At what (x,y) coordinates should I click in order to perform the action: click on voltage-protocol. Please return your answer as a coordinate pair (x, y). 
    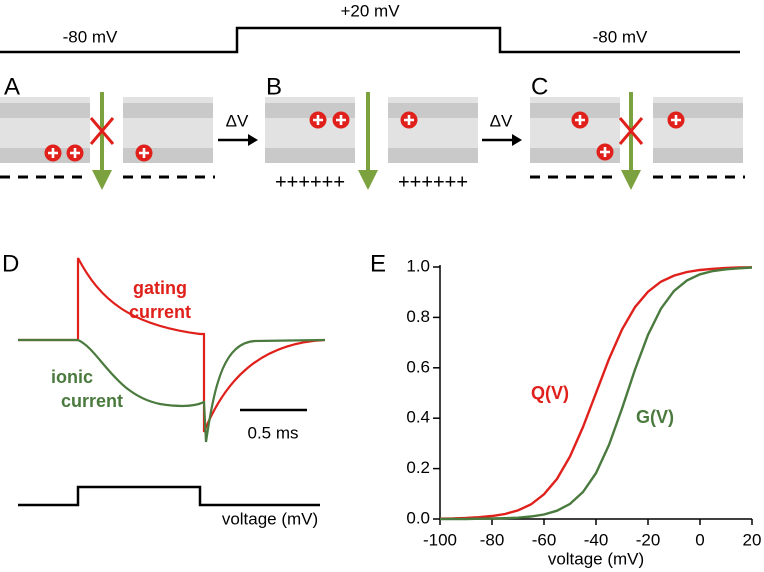
    Looking at the image, I should click on (370, 40).